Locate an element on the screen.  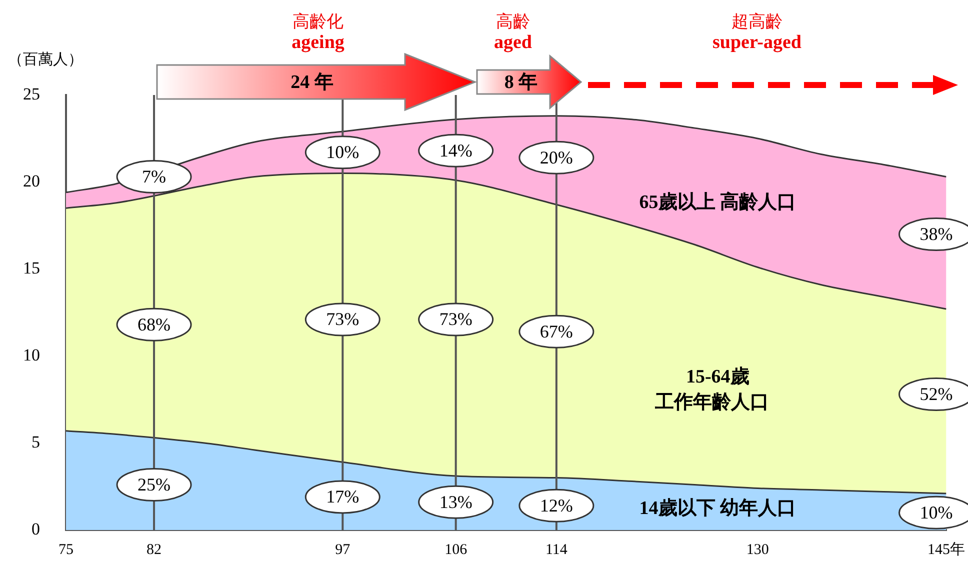
annotation: 工作年齡人口 is located at coordinates (712, 403).